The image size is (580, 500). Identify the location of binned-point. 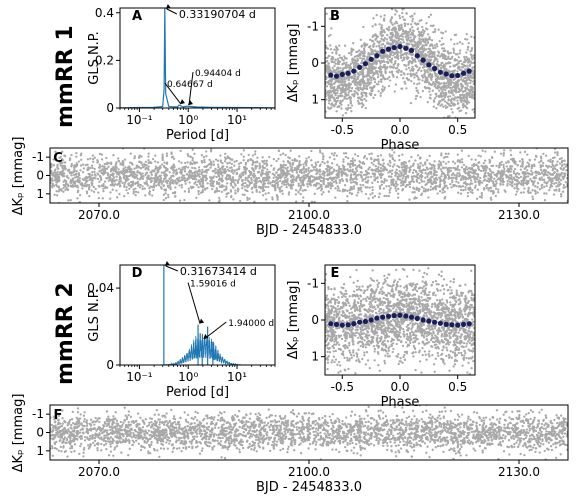
(411, 50).